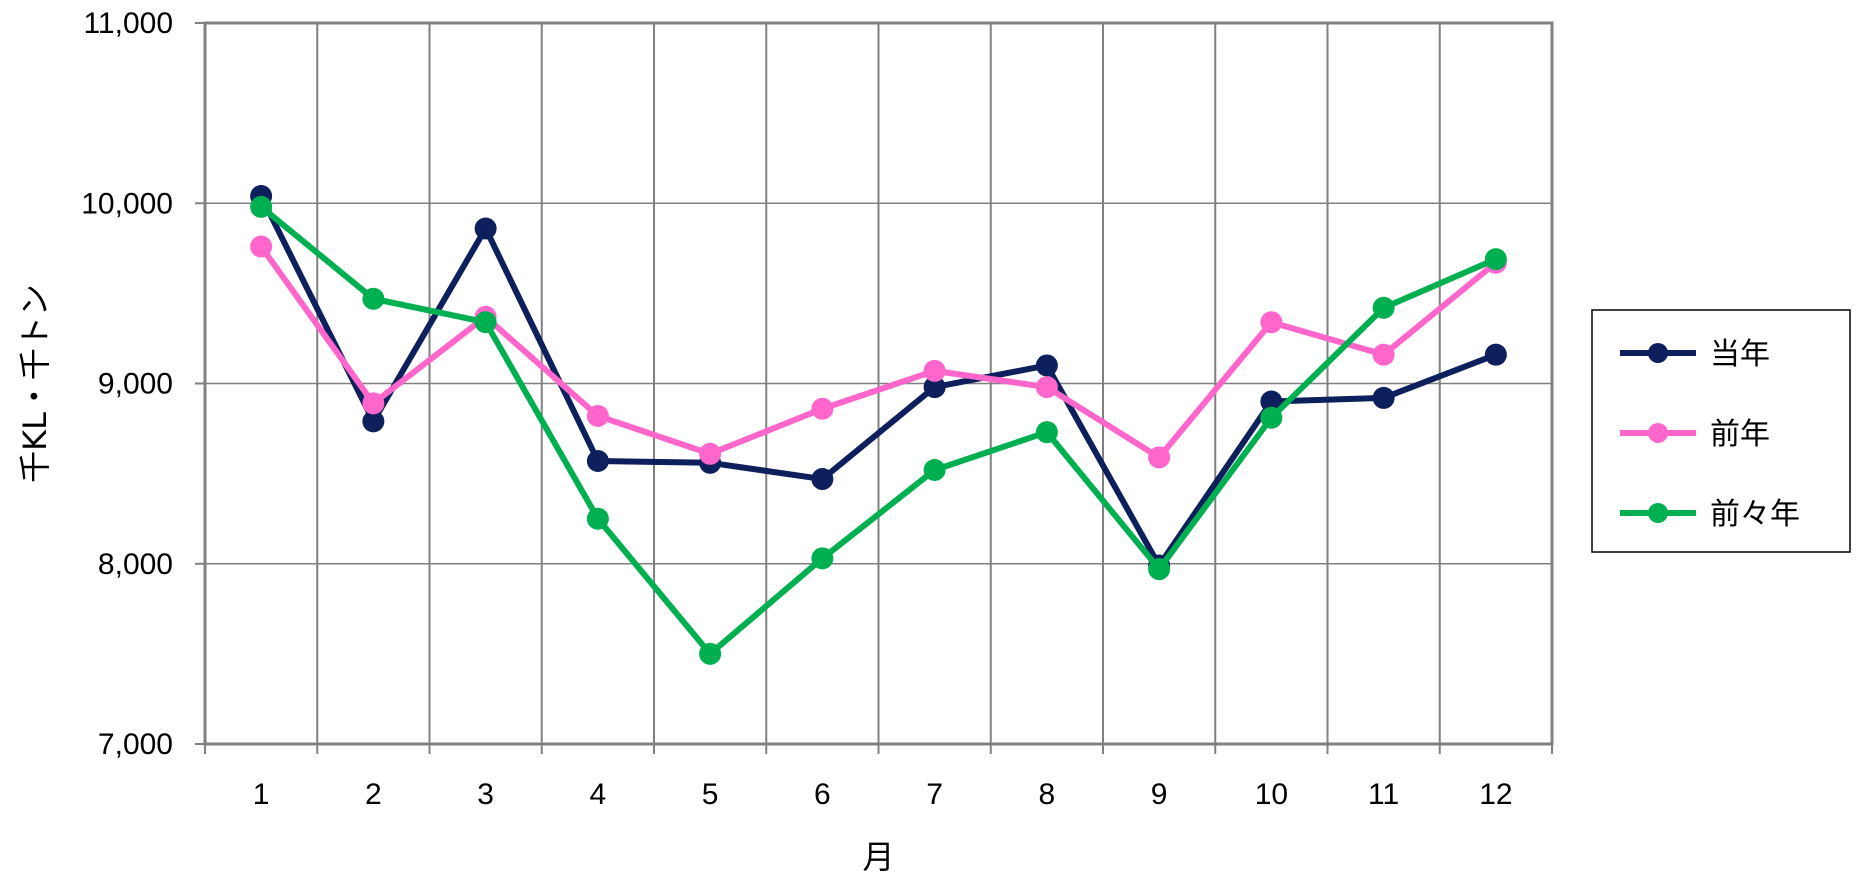  I want to click on y-tick-label: 7,000, so click(135, 744).